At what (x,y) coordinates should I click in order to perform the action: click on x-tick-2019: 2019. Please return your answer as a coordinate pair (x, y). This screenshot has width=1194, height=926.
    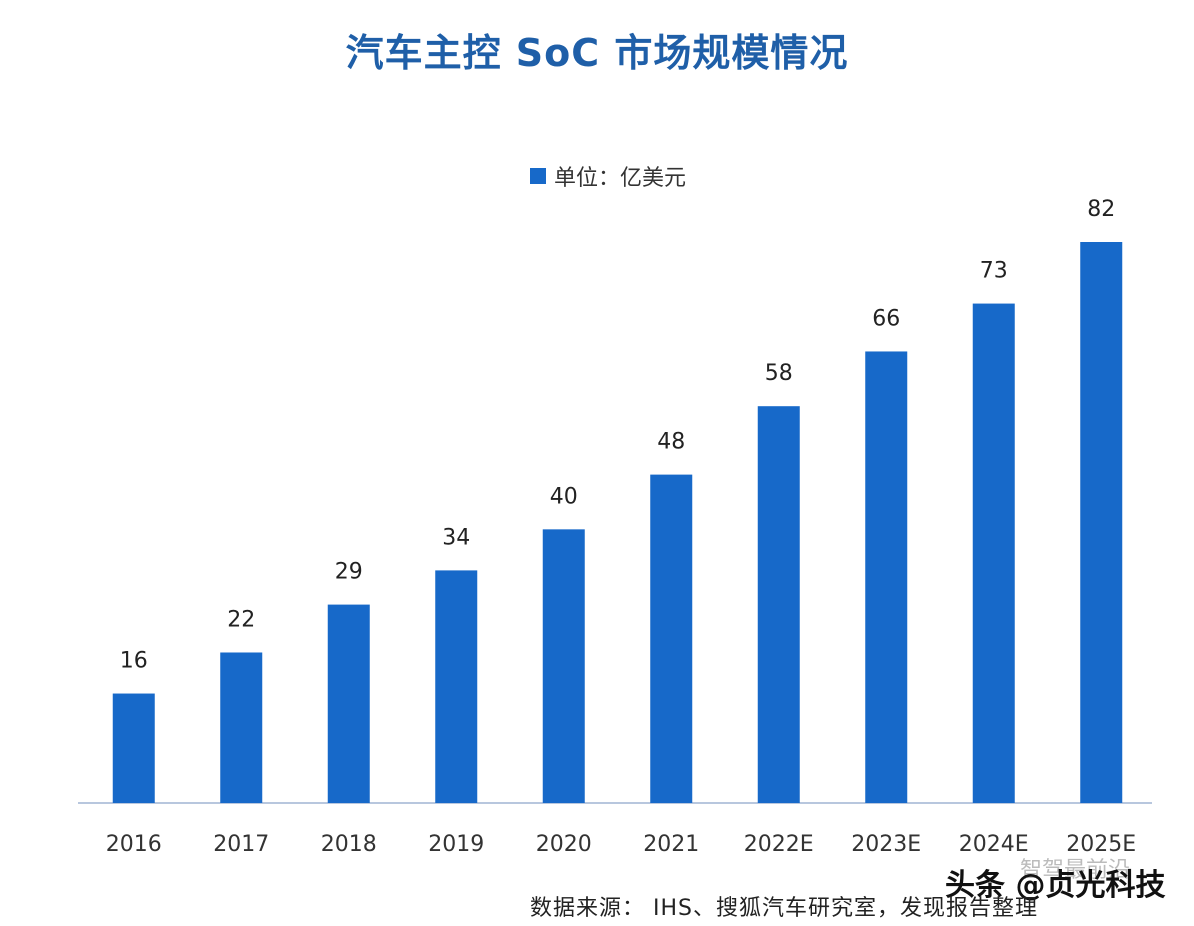
    Looking at the image, I should click on (456, 844).